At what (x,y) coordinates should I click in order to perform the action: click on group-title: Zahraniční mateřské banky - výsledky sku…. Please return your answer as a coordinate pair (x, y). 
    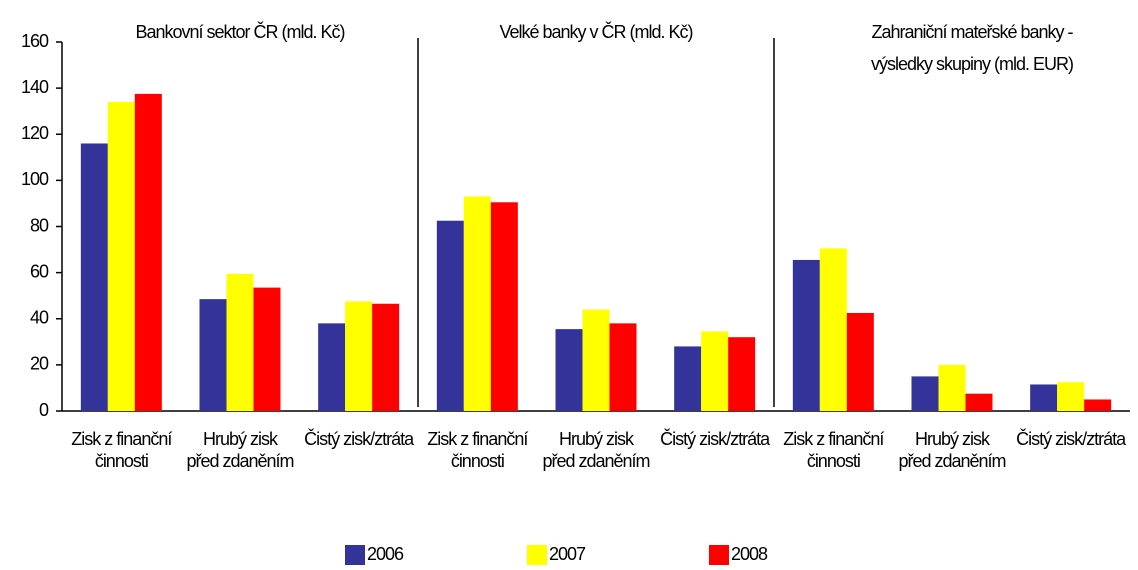
    Looking at the image, I should click on (972, 48).